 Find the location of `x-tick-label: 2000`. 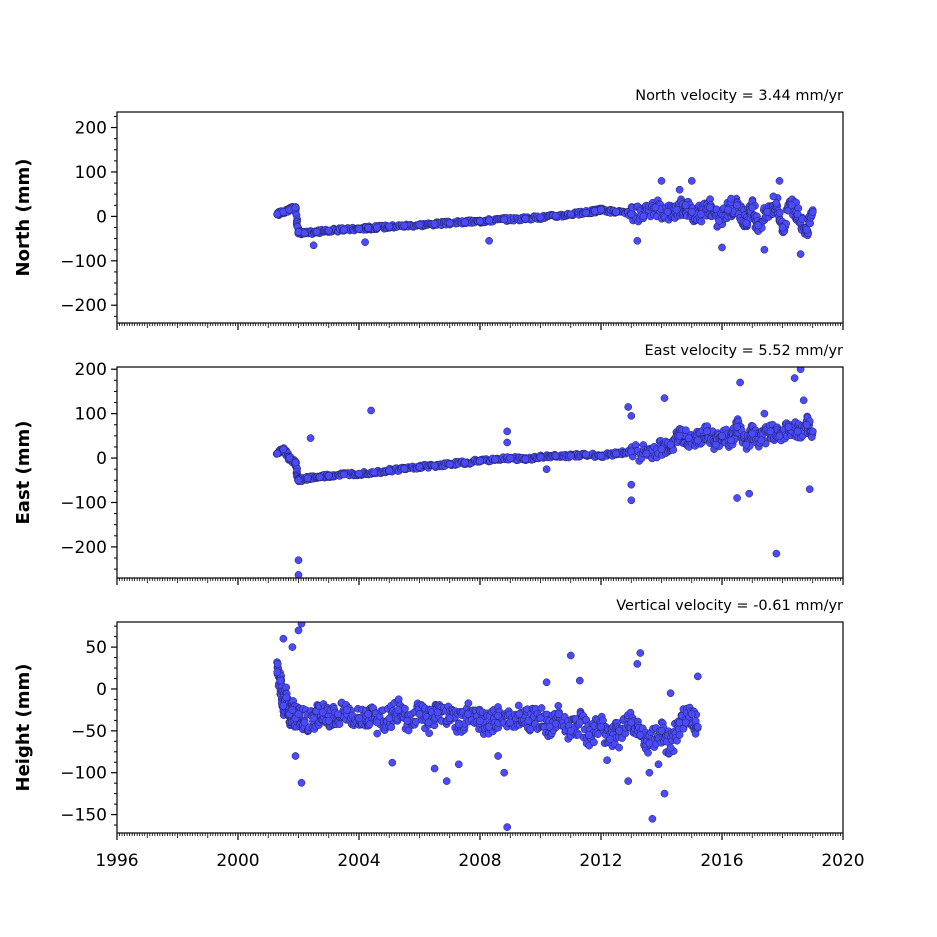

x-tick-label: 2000 is located at coordinates (237, 861).